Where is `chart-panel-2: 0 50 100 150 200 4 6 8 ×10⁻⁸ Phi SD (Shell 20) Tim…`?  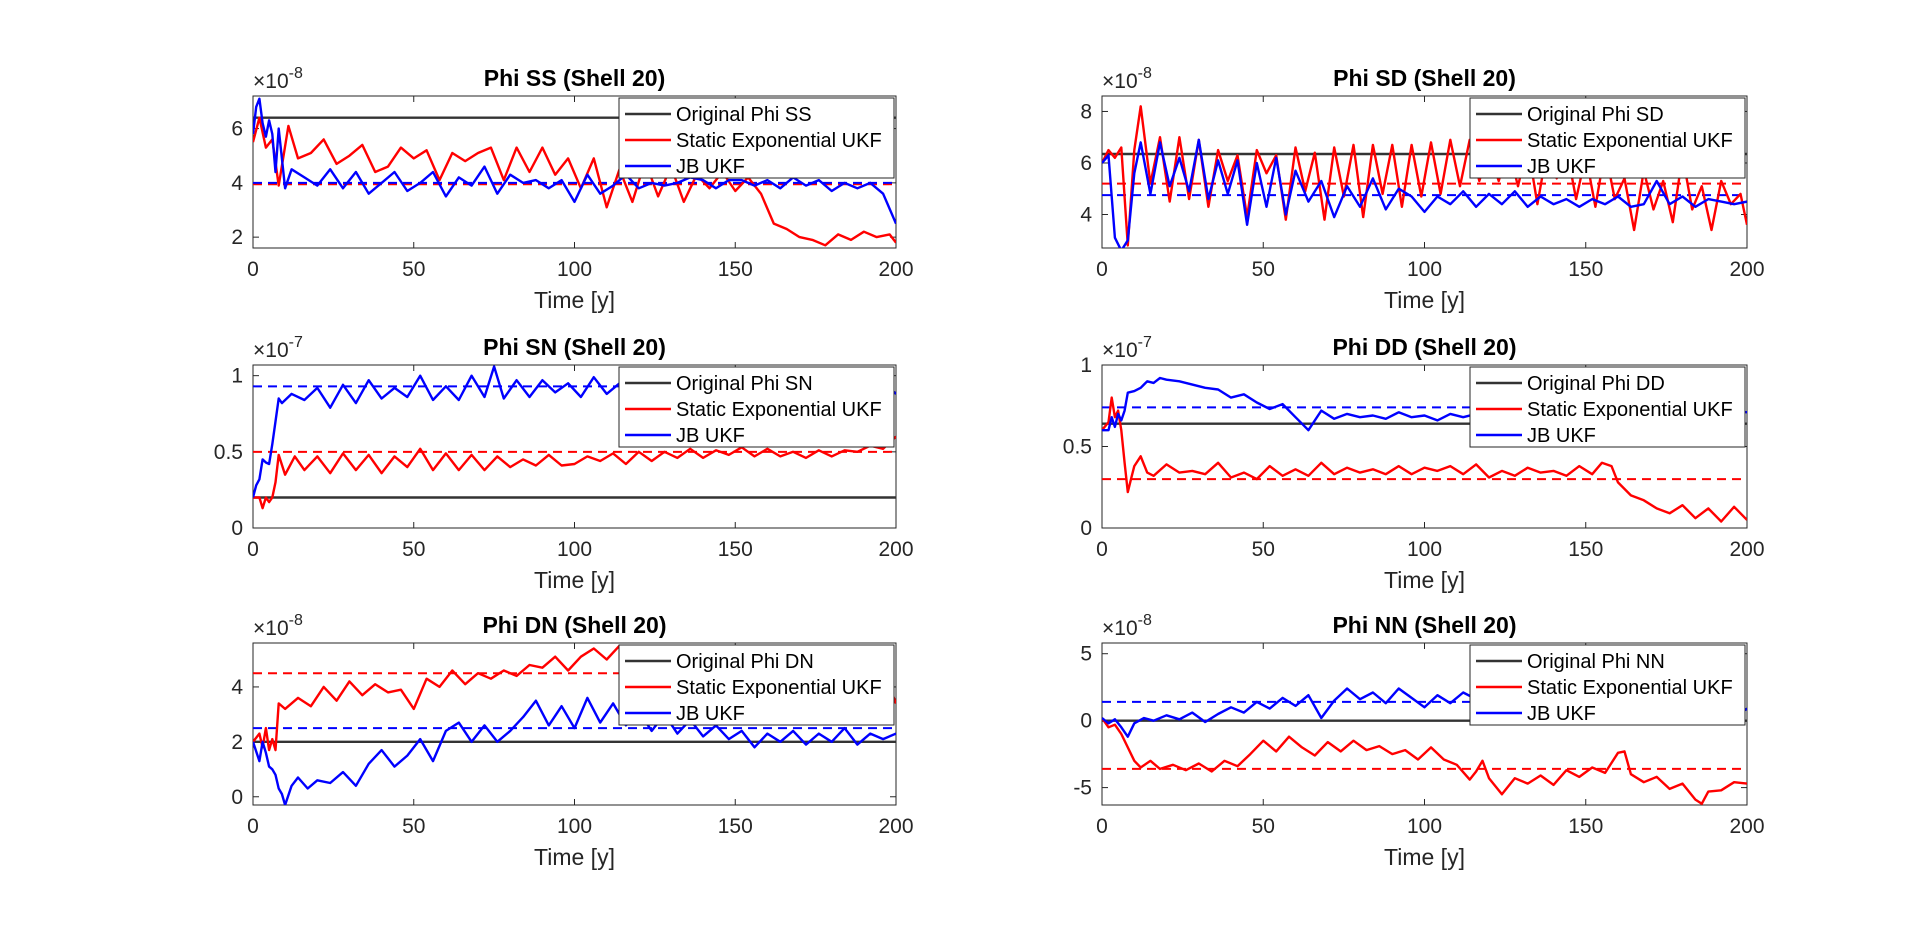
chart-panel-2: 0 50 100 150 200 4 6 8 ×10⁻⁸ Phi SD (Shell 20) Tim… is located at coordinates (1422, 189).